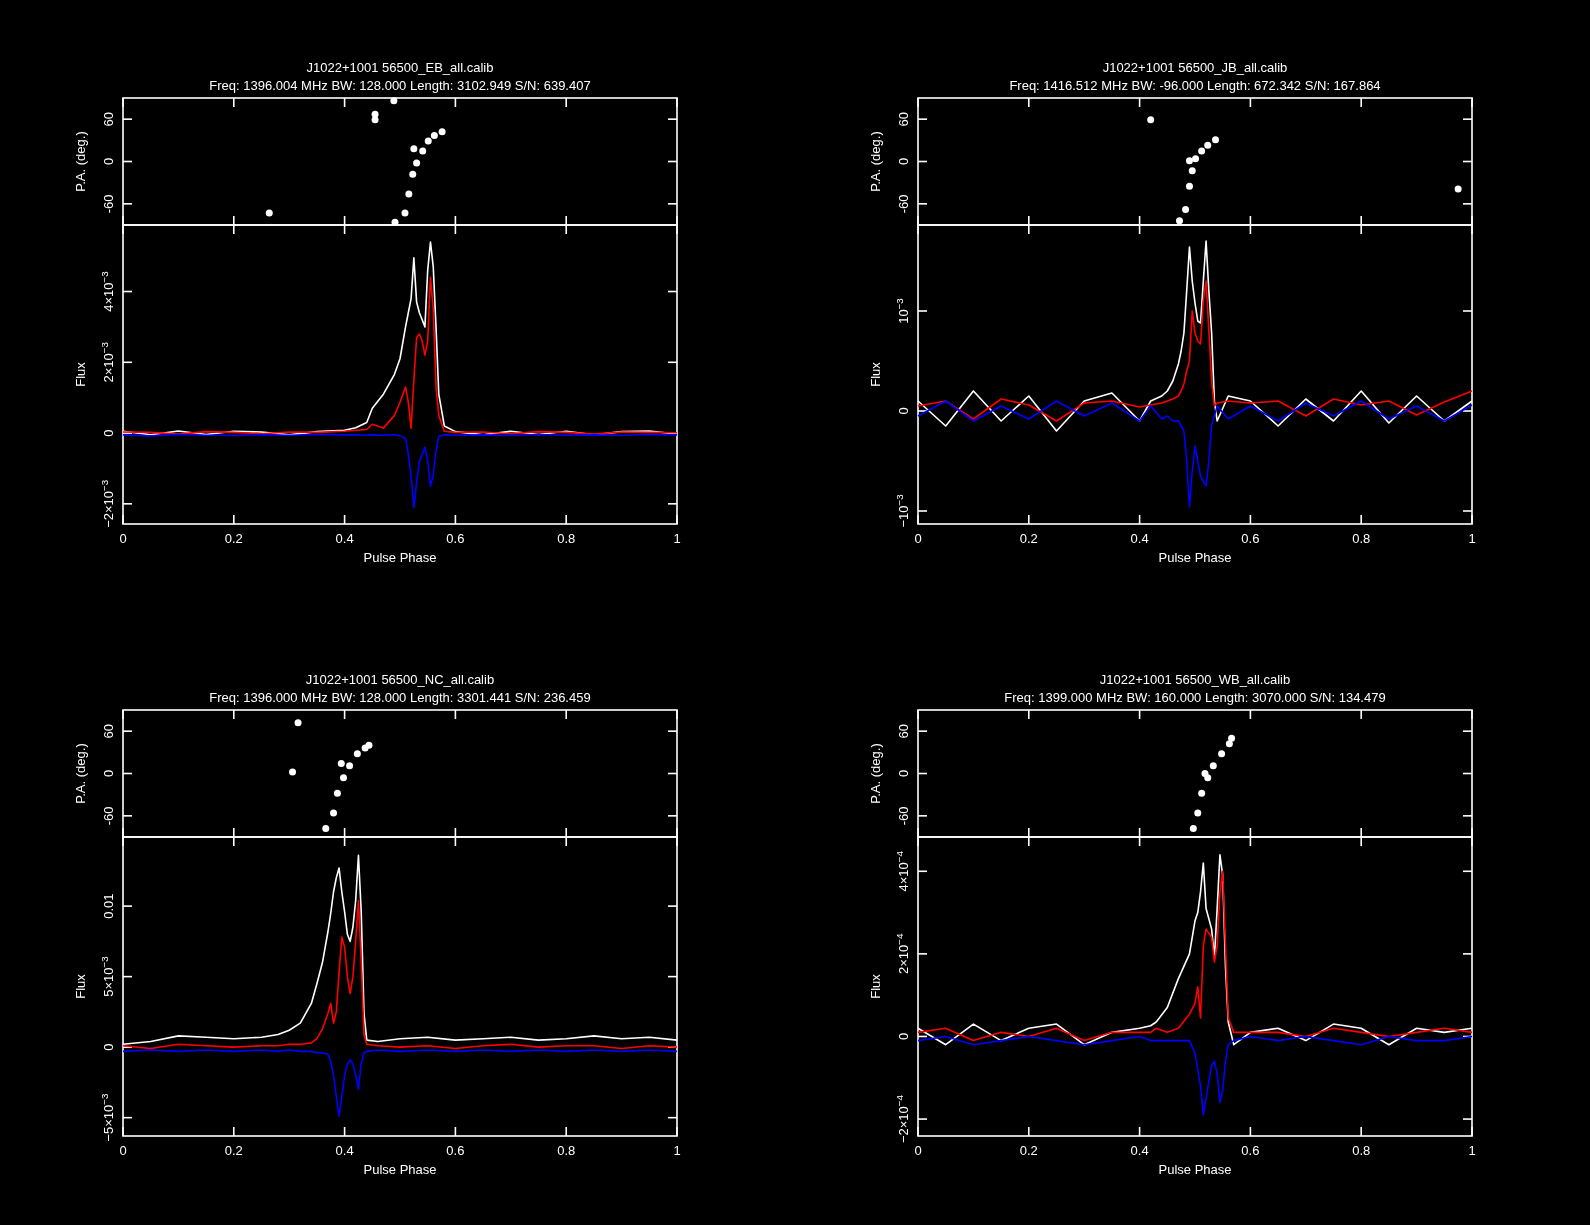  Describe the element at coordinates (1195, 697) in the screenshot. I see `chart-subtitle: Freq: 1399.000 MHz BW: 160.000 Length: 3070.000 S/N: 134.479` at that location.